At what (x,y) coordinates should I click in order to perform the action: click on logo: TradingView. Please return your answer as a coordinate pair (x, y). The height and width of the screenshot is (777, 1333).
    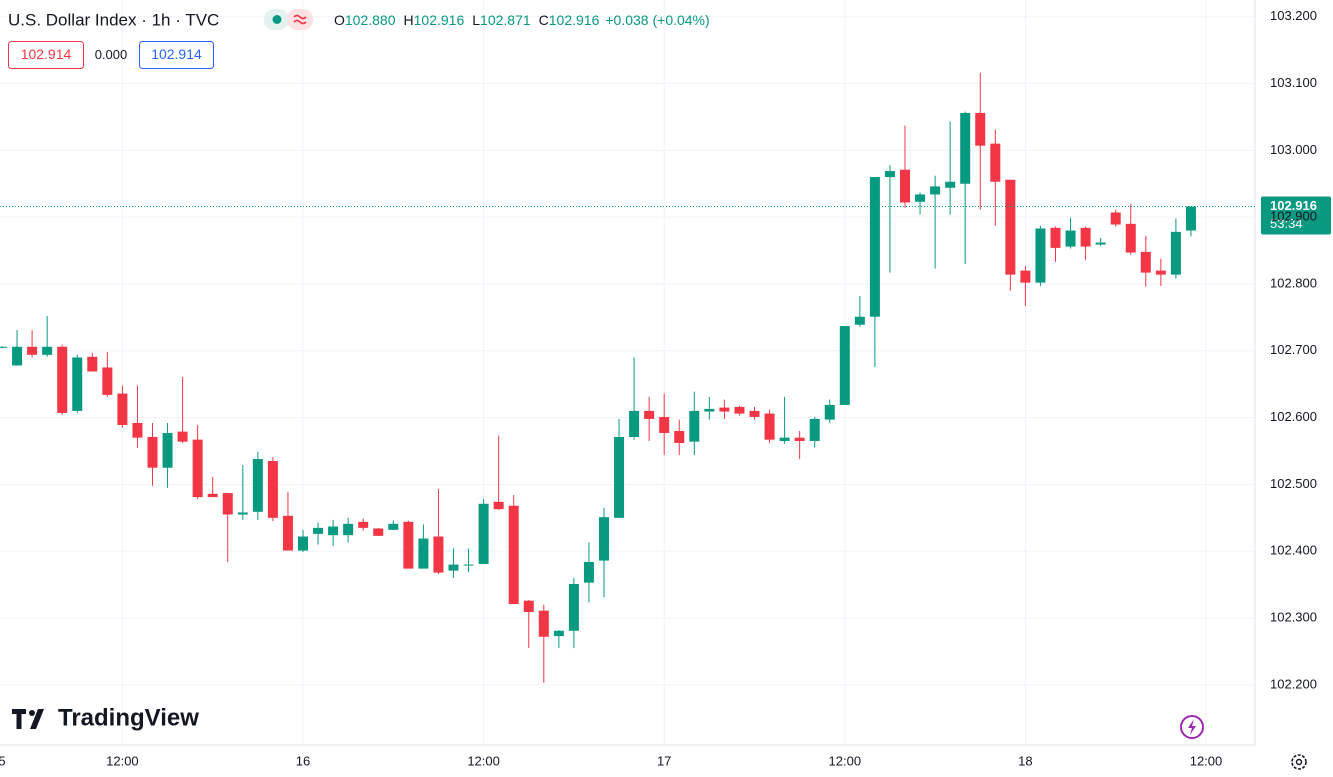
    Looking at the image, I should click on (105, 717).